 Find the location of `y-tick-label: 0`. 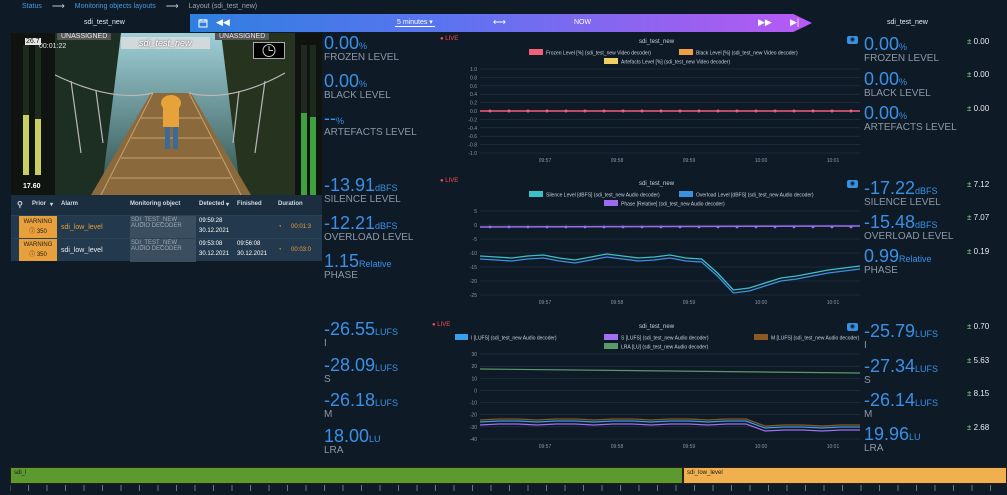

y-tick-label: 0 is located at coordinates (475, 391).